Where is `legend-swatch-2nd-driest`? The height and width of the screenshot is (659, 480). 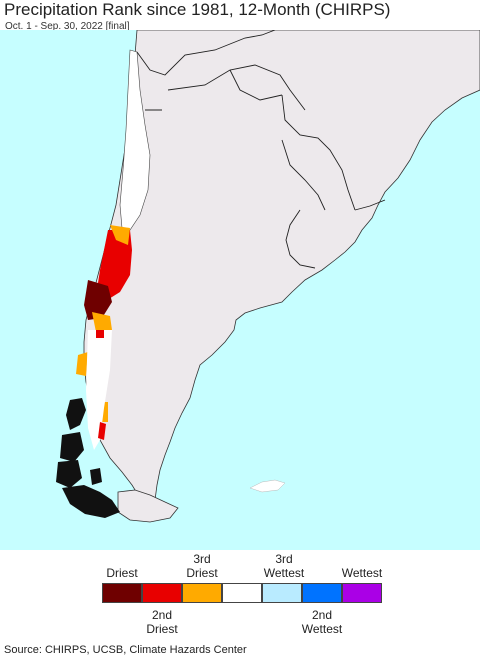
legend-swatch-2nd-driest is located at coordinates (162, 593).